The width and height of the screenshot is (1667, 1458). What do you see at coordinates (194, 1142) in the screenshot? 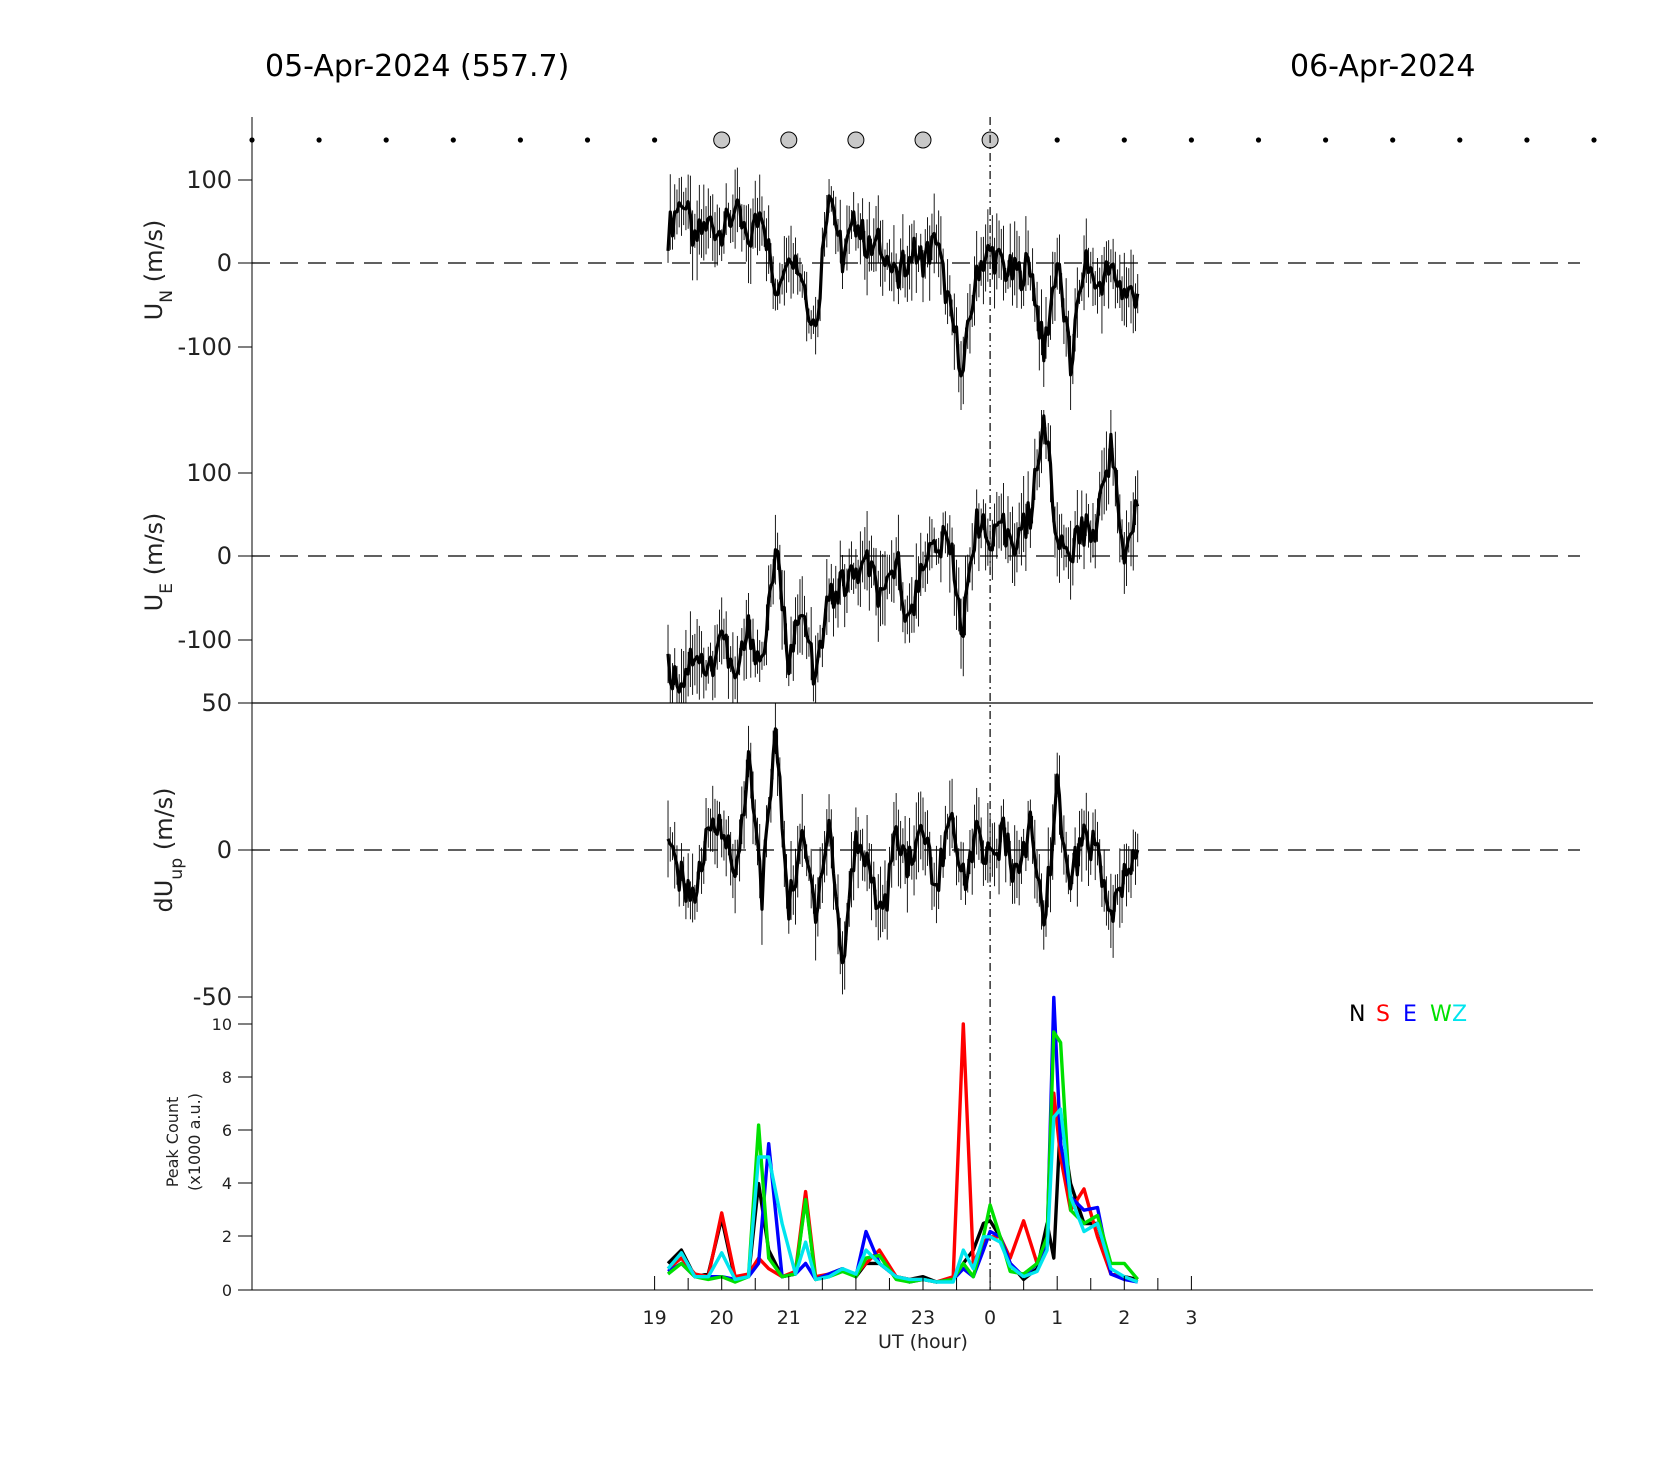
I see `ylabel-peak-units: (x1000 a.u.)` at bounding box center [194, 1142].